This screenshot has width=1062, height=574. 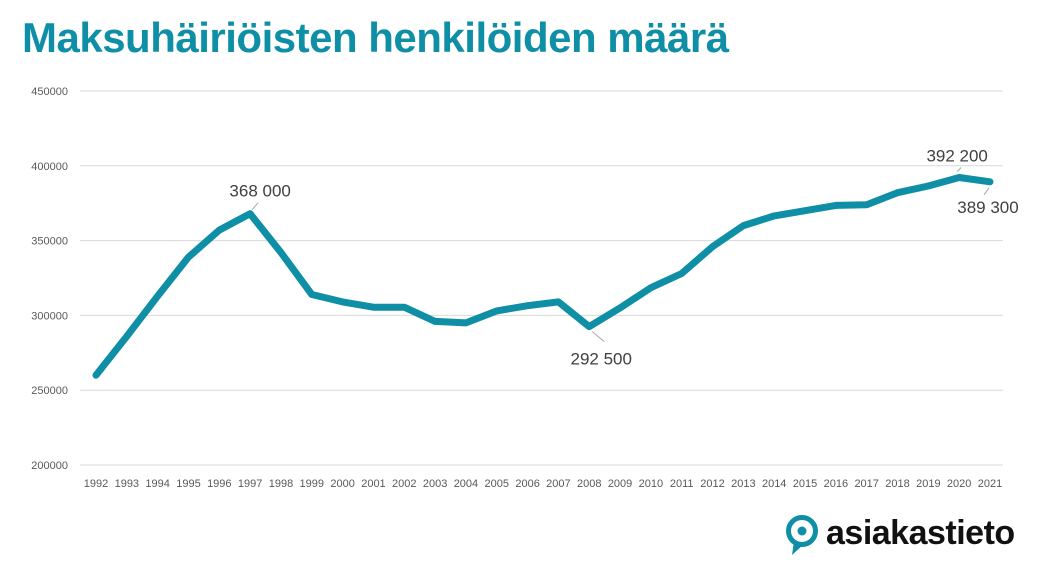 What do you see at coordinates (49, 167) in the screenshot?
I see `y-tick-label: 400000` at bounding box center [49, 167].